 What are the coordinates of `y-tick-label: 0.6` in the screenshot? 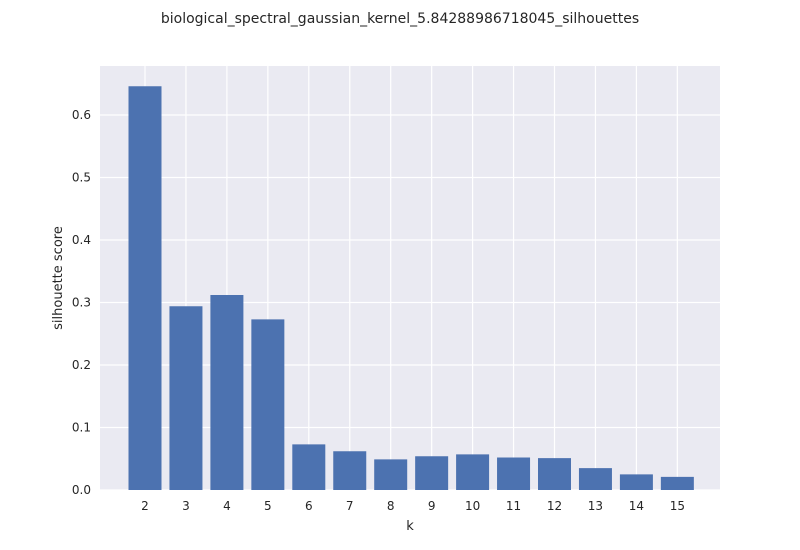 It's located at (81, 115).